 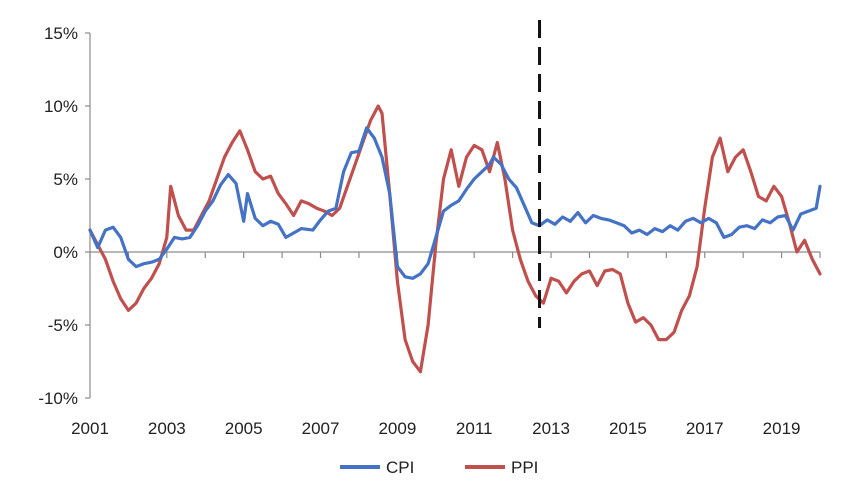 What do you see at coordinates (501, 467) in the screenshot?
I see `legend-item-ppi: PPI` at bounding box center [501, 467].